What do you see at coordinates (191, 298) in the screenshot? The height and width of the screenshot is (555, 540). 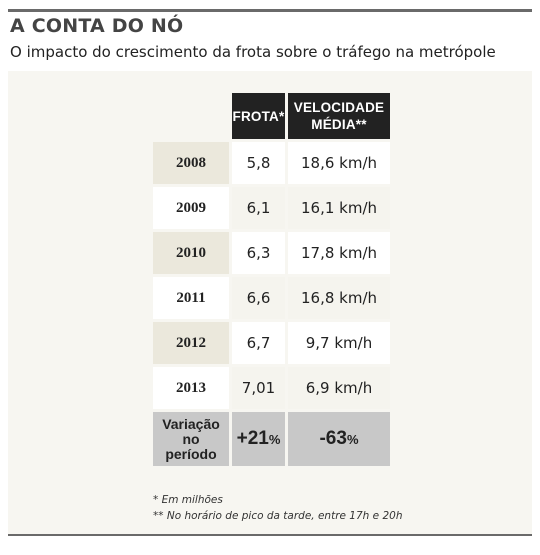 I see `year-cell: 2011` at bounding box center [191, 298].